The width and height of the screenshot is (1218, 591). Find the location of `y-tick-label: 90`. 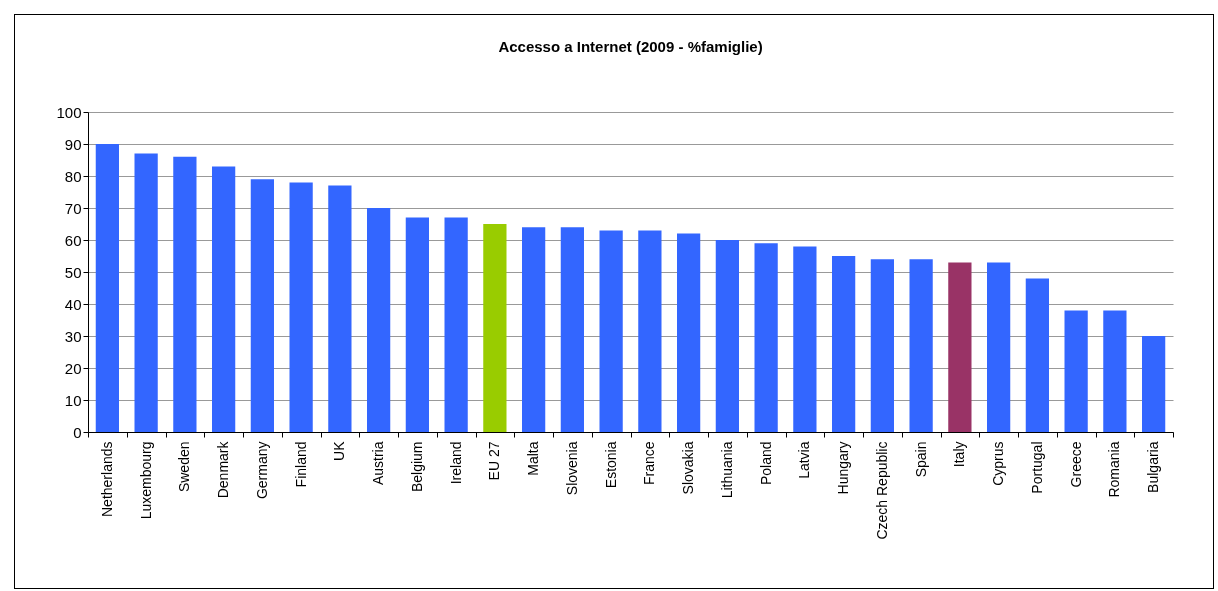

y-tick-label: 90 is located at coordinates (73, 144).